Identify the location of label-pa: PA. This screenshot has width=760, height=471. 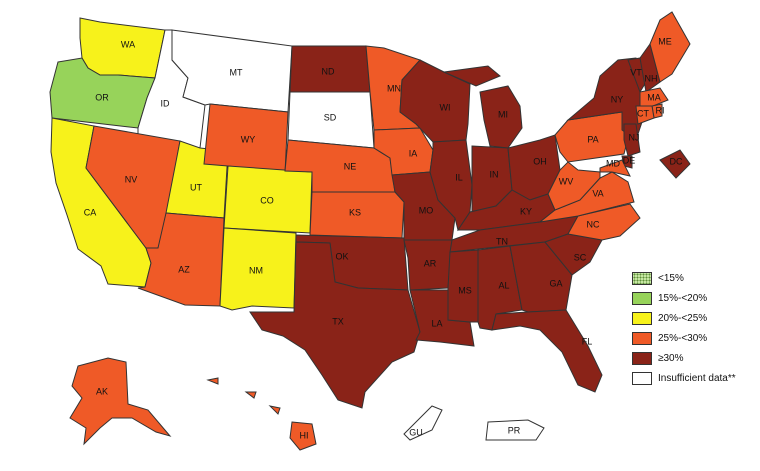
(592, 139).